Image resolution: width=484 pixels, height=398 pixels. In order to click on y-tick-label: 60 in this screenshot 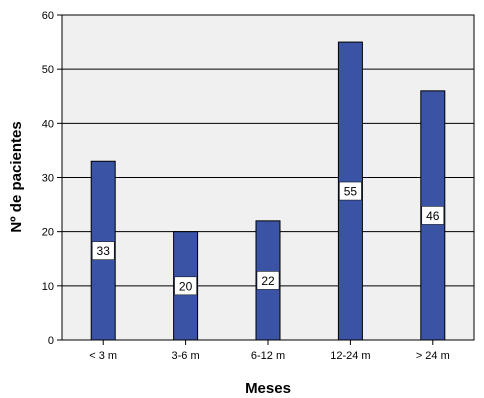, I will do `click(48, 16)`.